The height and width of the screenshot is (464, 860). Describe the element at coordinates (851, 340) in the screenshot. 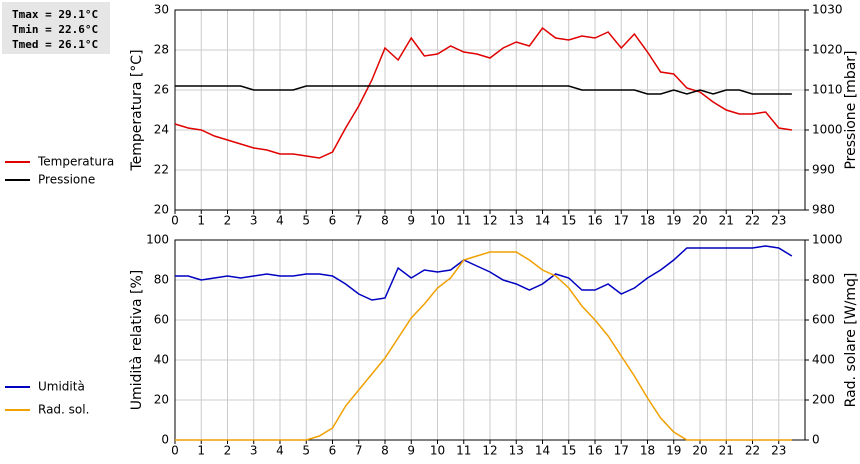

I see `y2-axis-label: Rad. solare [W/mq]` at that location.